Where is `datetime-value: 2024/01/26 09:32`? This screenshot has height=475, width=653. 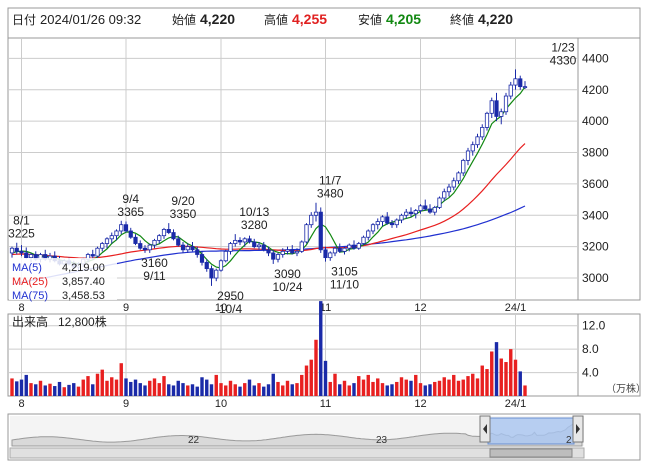 datetime-value: 2024/01/26 09:32 is located at coordinates (90, 19).